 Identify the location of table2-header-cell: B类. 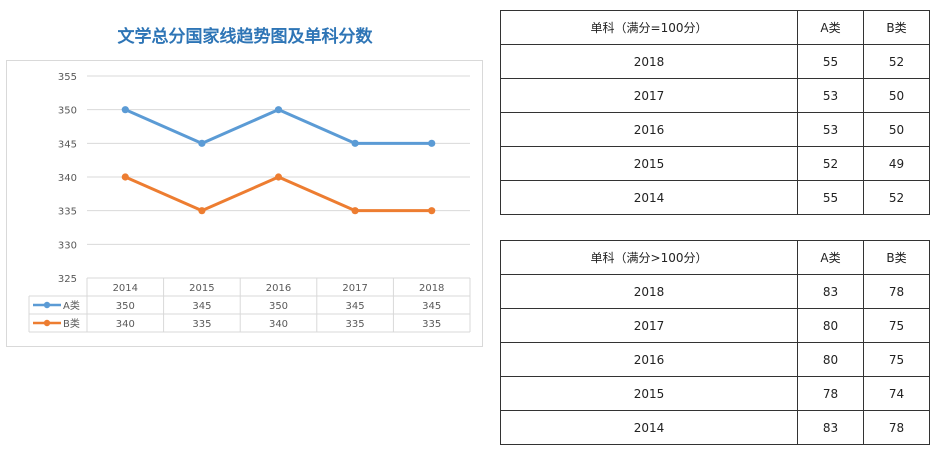
(896, 257).